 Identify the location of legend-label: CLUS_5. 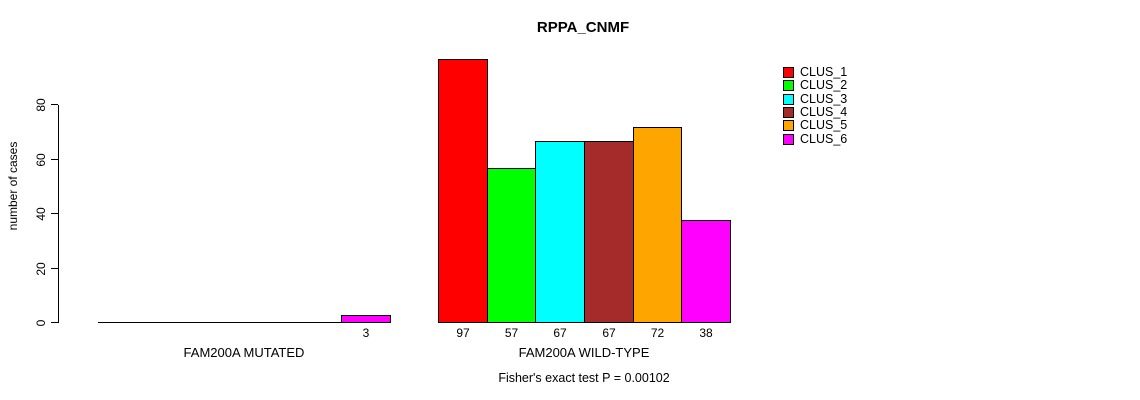
(824, 125).